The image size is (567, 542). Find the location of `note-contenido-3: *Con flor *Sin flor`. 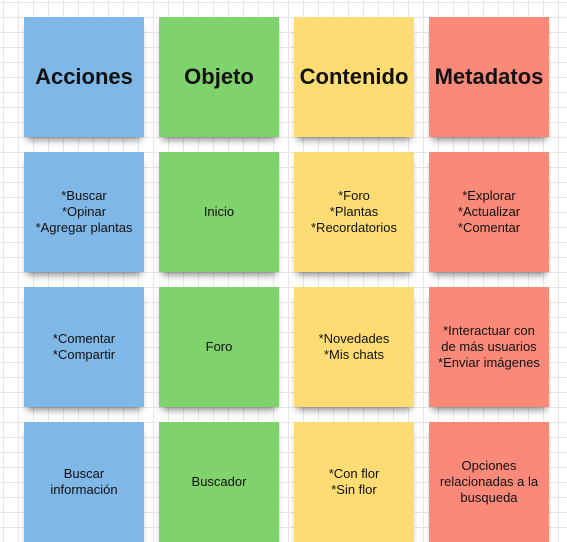

note-contenido-3: *Con flor *Sin flor is located at coordinates (354, 482).